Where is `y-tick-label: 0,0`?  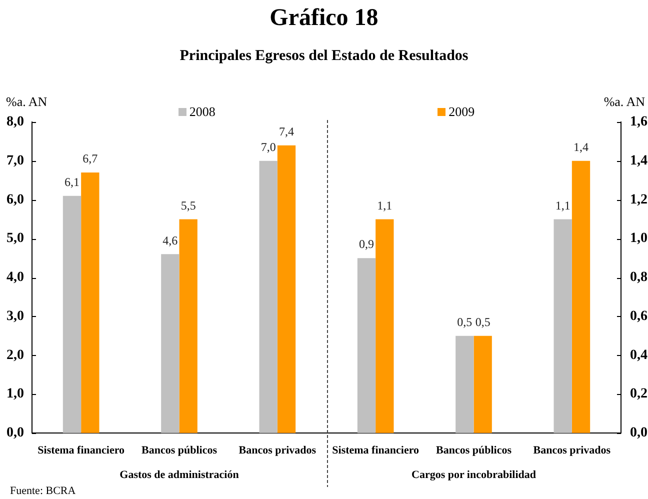 y-tick-label: 0,0 is located at coordinates (15, 433).